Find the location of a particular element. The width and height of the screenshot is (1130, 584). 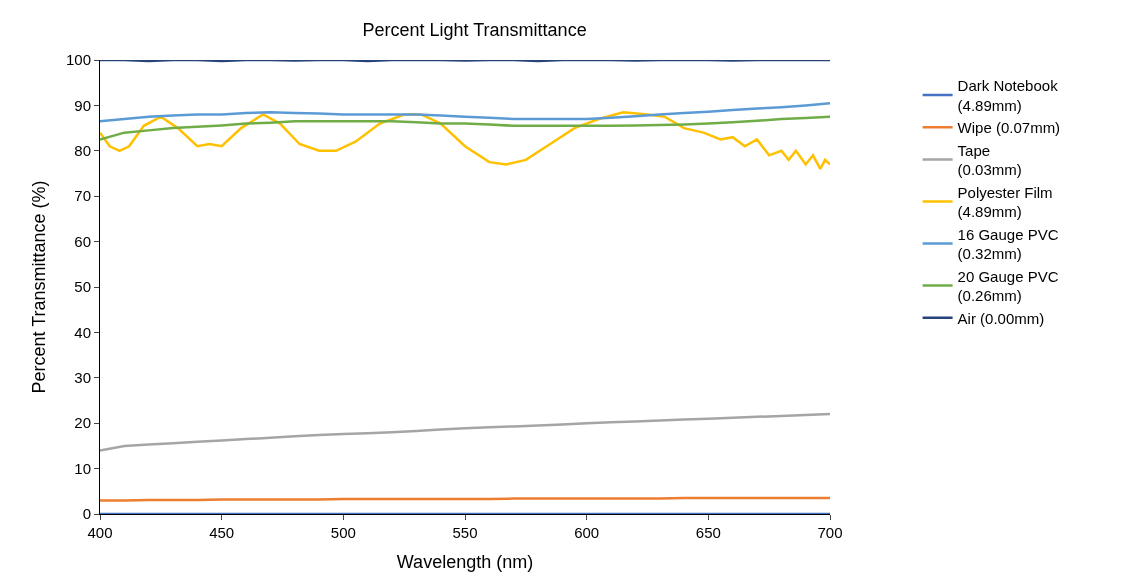

chart-title: Percent Light Transmittance is located at coordinates (474, 29).